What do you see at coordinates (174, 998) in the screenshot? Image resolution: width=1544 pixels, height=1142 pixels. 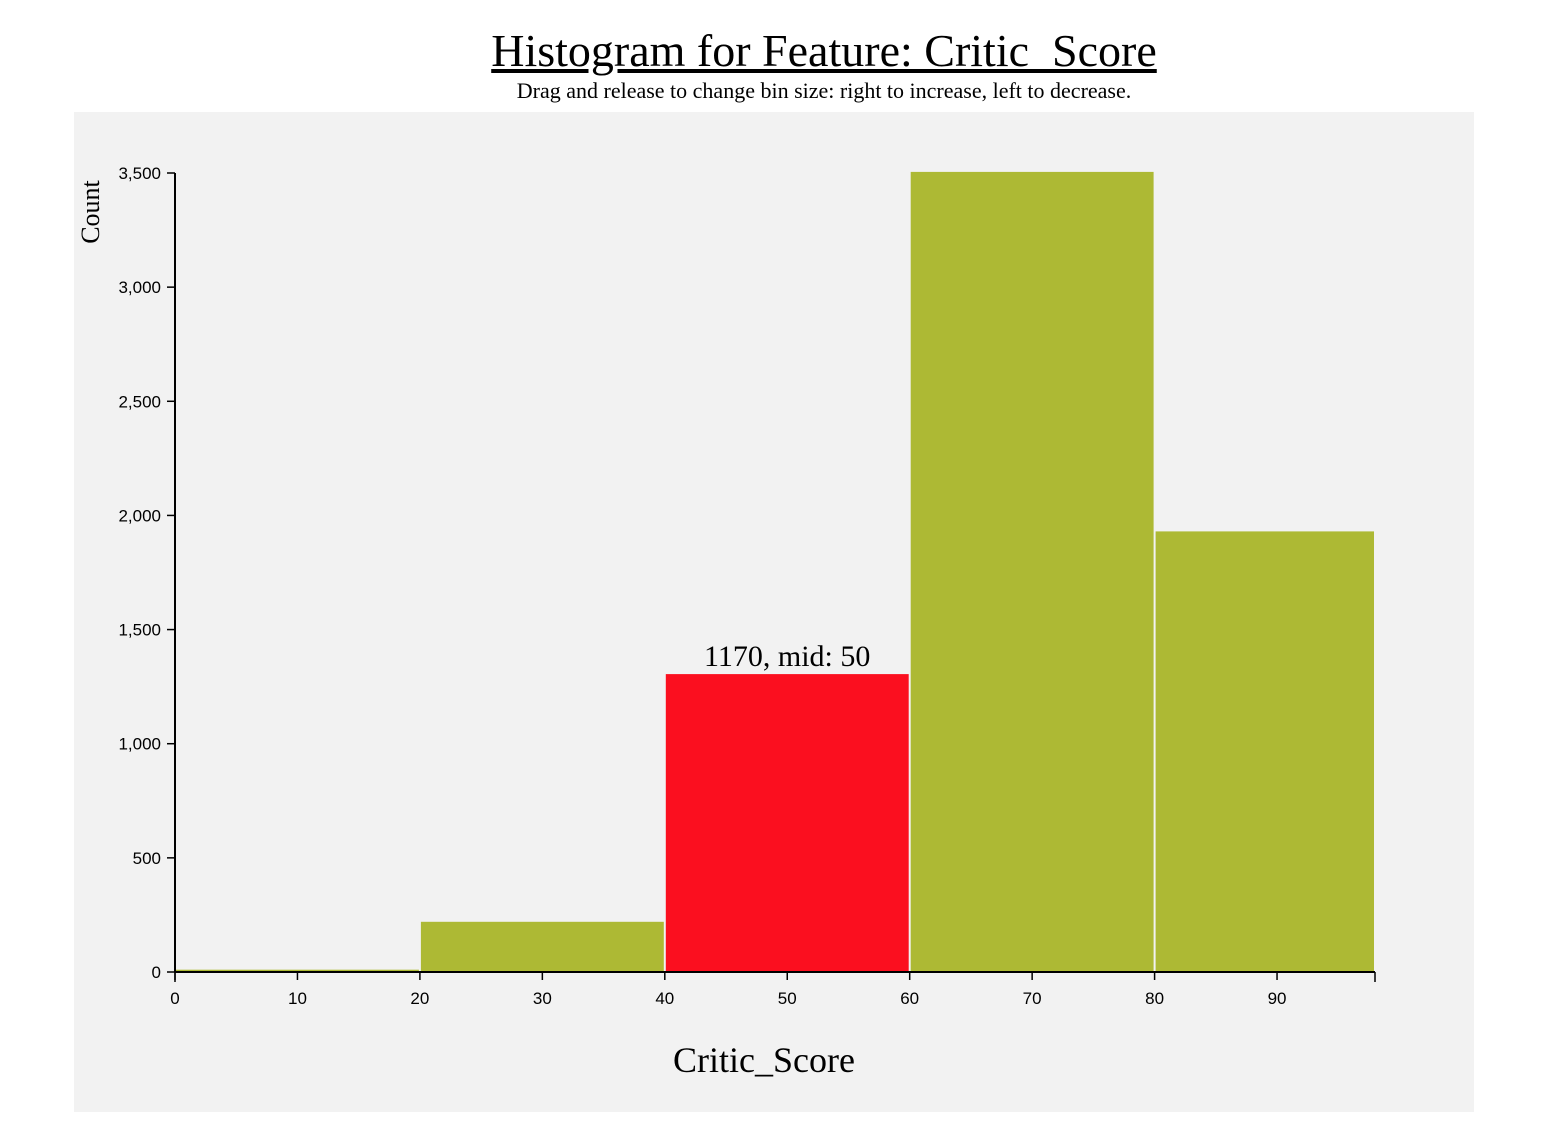 I see `x-tick-label: 0` at bounding box center [174, 998].